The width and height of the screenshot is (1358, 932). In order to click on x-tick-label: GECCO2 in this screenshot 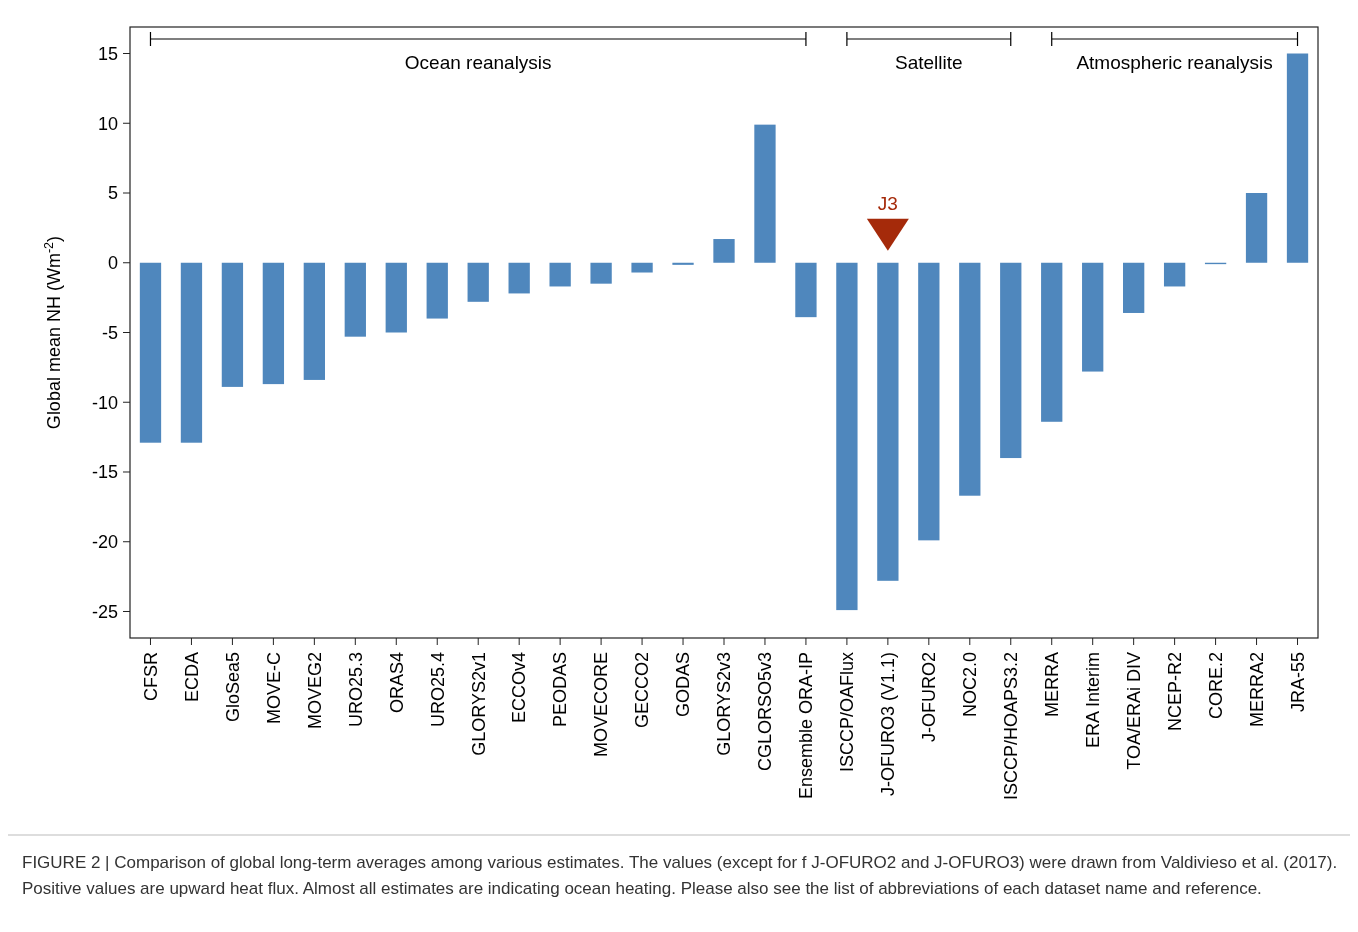, I will do `click(642, 690)`.